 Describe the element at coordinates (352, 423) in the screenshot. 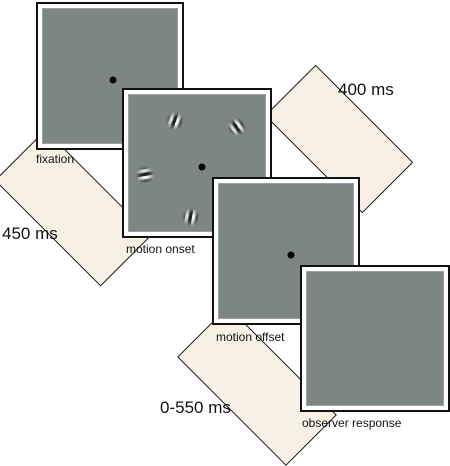

I see `observer-response-label: observer response` at that location.